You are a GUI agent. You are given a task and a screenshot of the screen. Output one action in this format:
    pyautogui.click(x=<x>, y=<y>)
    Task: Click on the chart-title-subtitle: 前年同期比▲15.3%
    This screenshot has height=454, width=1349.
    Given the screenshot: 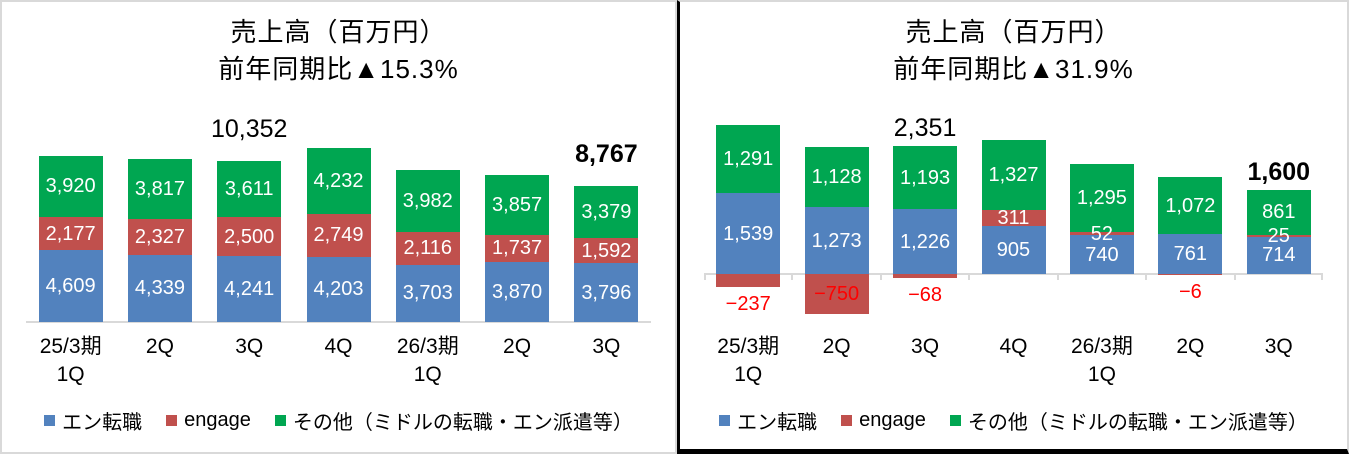 What is the action you would take?
    pyautogui.click(x=338, y=69)
    